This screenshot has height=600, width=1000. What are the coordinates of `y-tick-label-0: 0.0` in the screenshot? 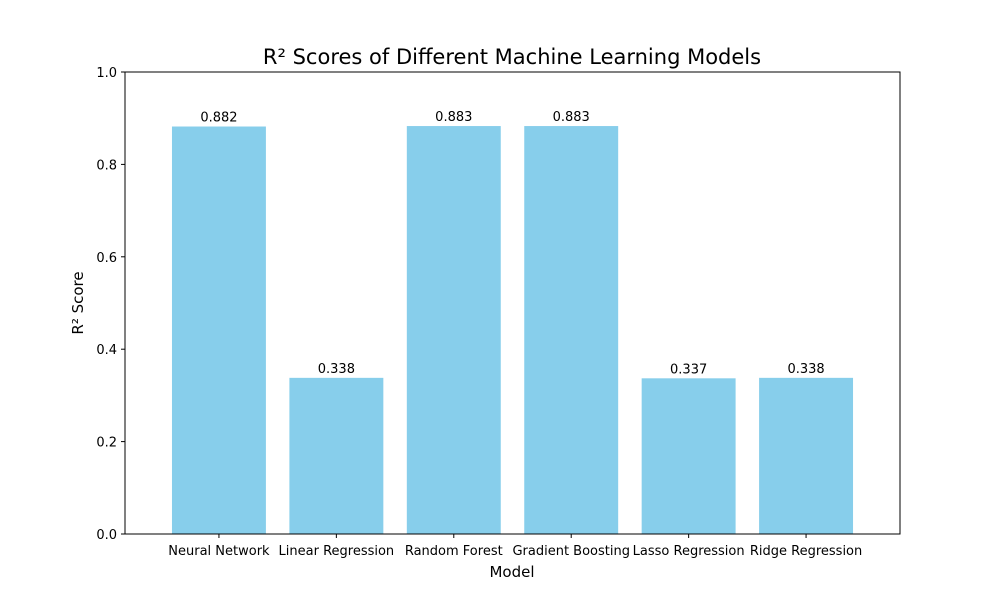 It's located at (106, 535).